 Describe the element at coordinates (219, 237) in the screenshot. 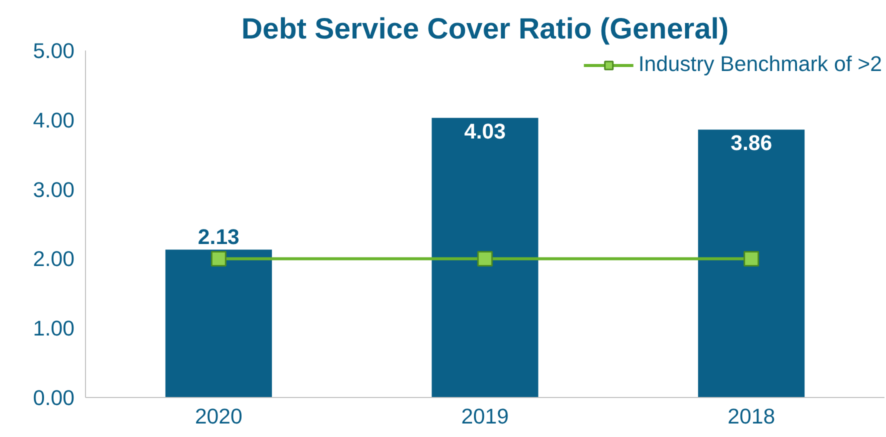

I see `data-label: 2.13` at that location.